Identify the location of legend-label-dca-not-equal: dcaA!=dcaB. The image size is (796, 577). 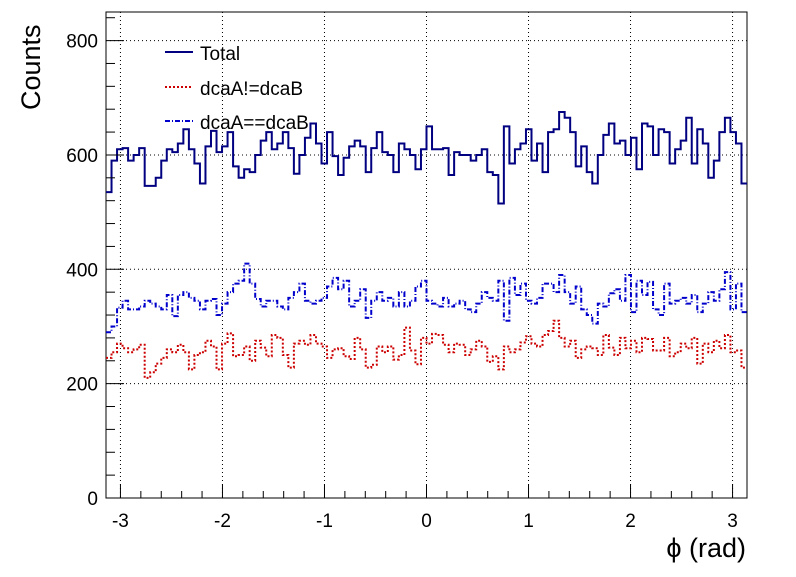
(251, 89).